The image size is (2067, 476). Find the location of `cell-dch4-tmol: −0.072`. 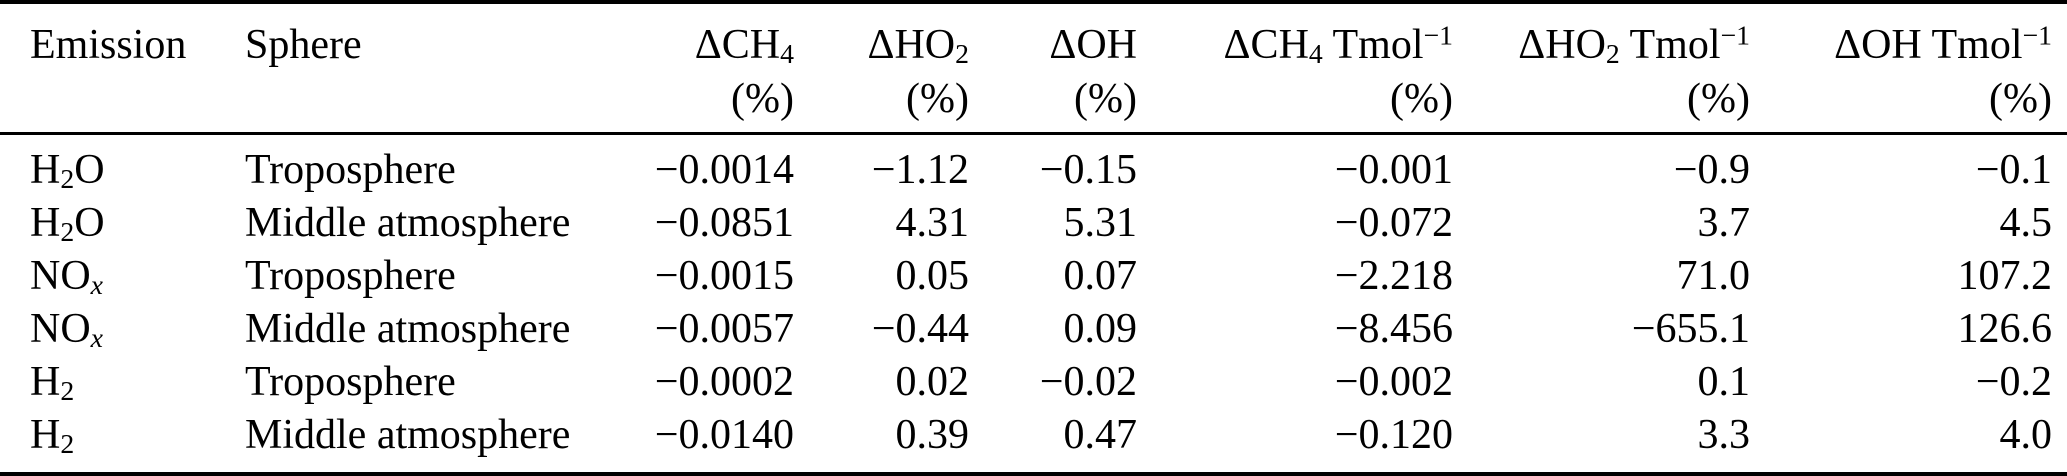

cell-dch4-tmol: −0.072 is located at coordinates (1393, 223).